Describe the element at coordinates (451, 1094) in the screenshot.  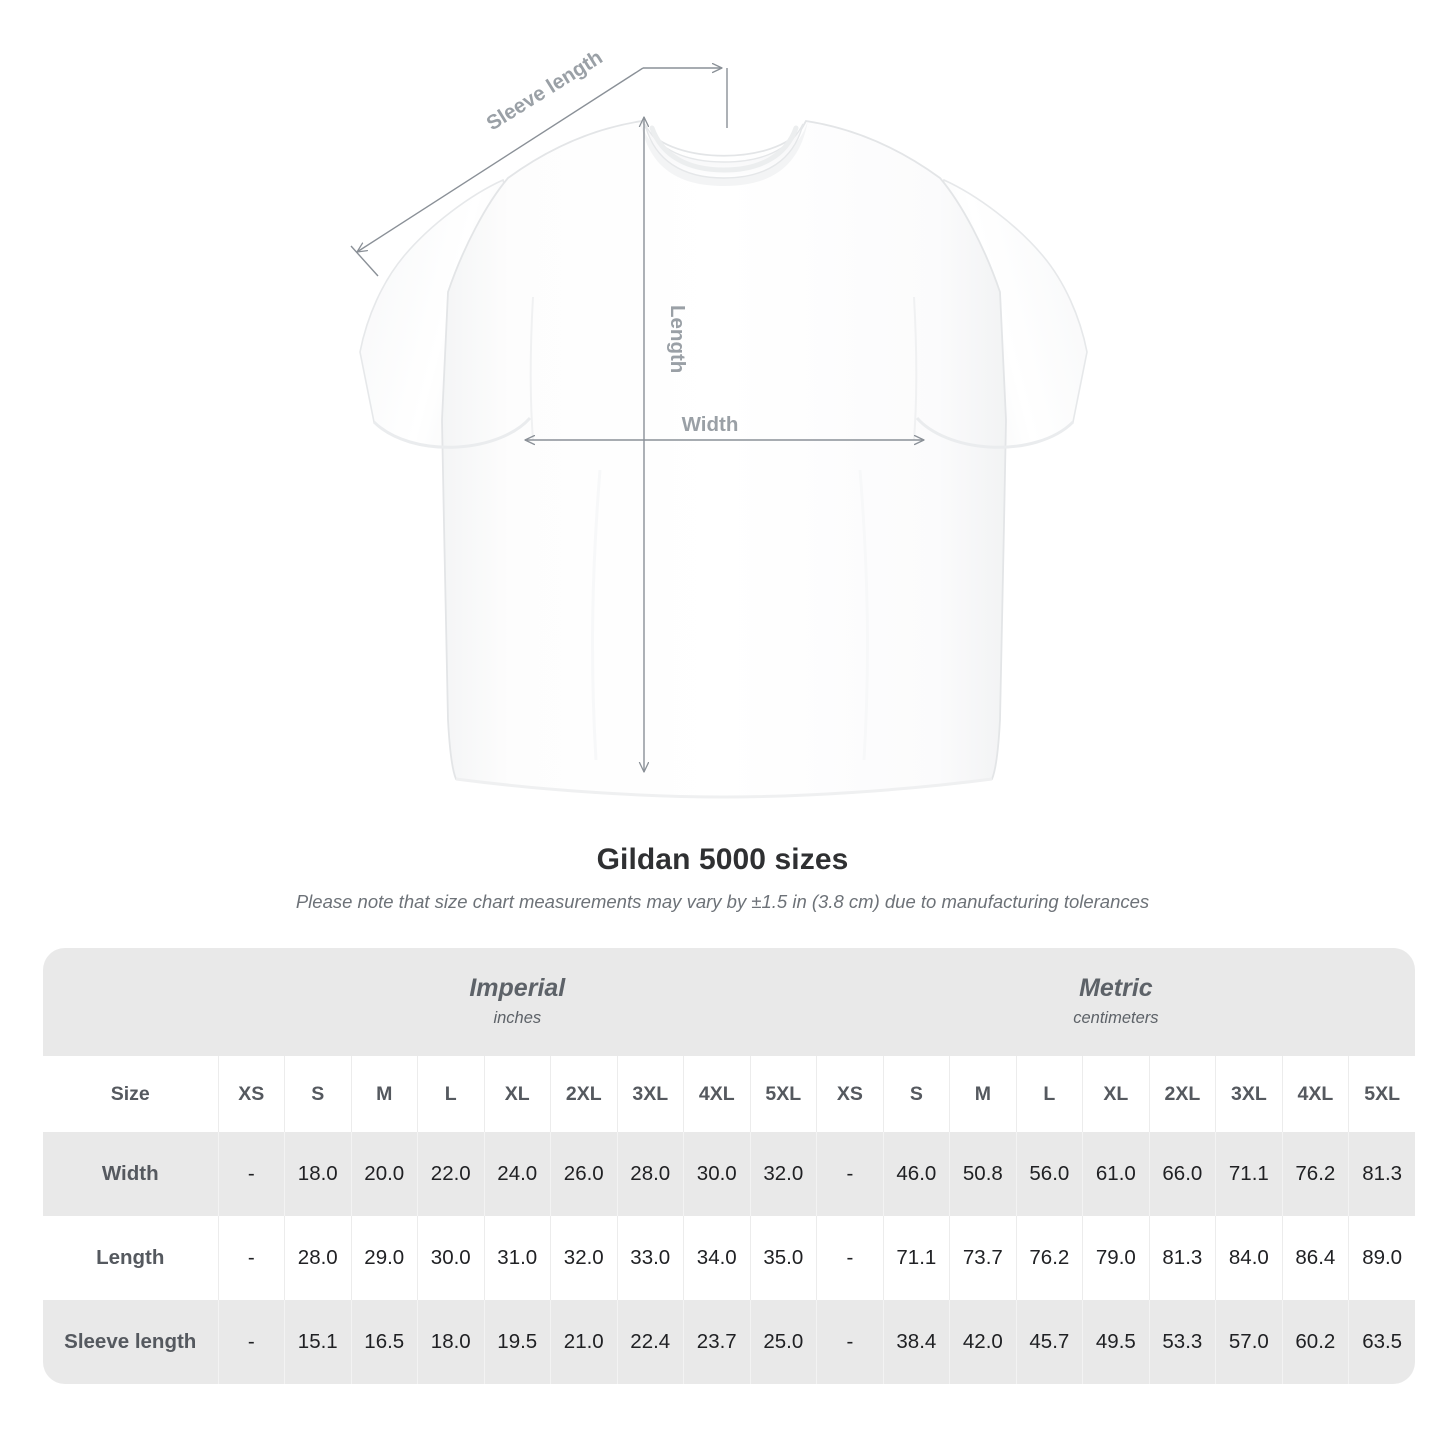
I see `col-header-imperial-l: L` at that location.